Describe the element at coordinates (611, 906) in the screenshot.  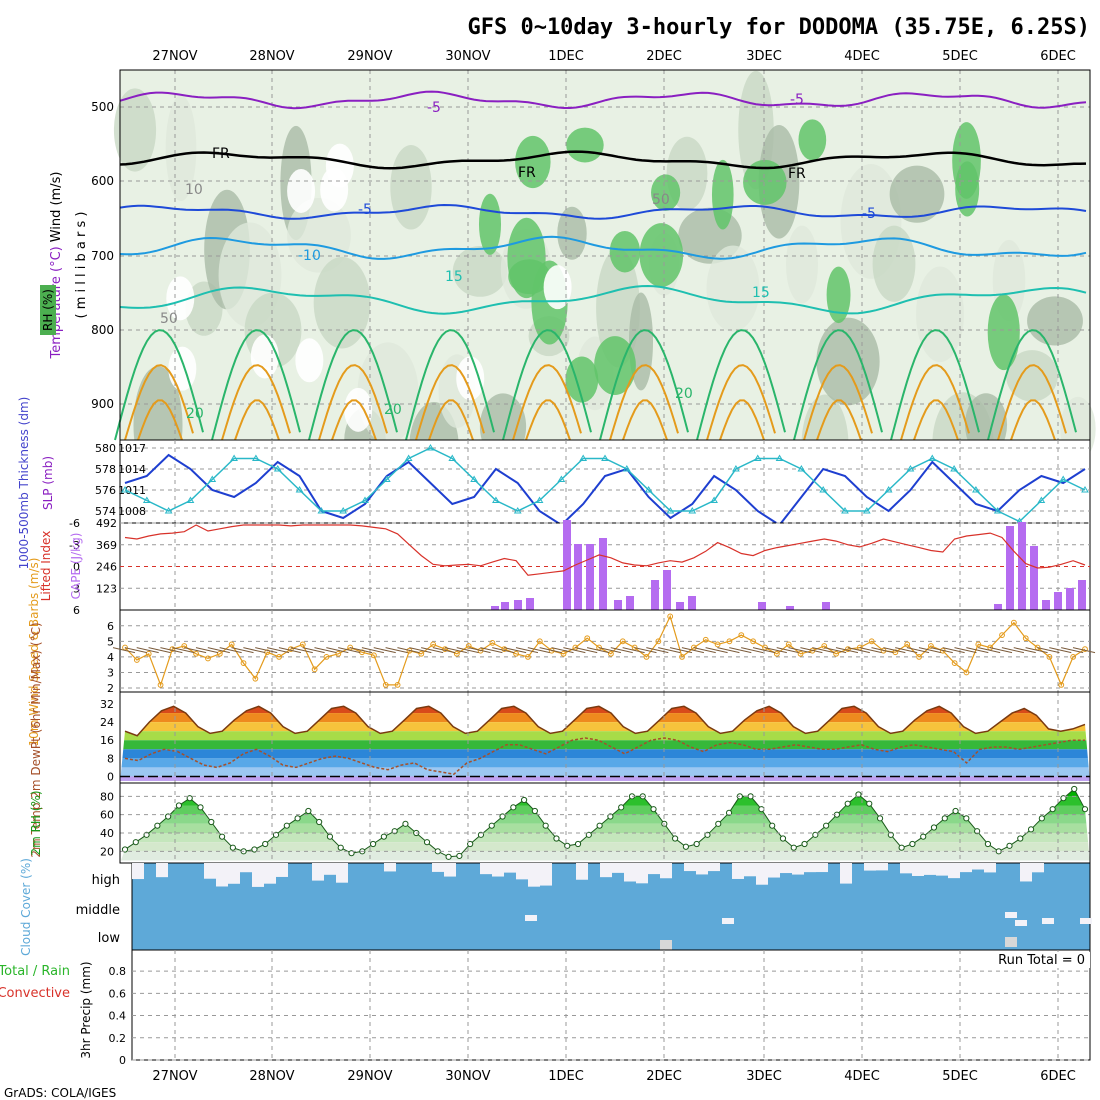
I see `cloud-frame` at that location.